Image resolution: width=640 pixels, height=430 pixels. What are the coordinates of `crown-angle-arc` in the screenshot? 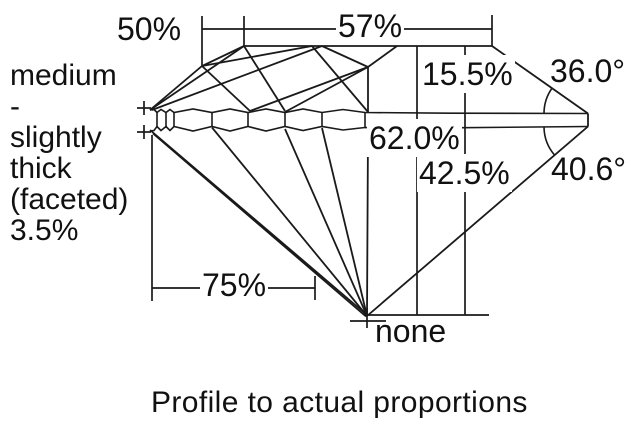 It's located at (548, 100).